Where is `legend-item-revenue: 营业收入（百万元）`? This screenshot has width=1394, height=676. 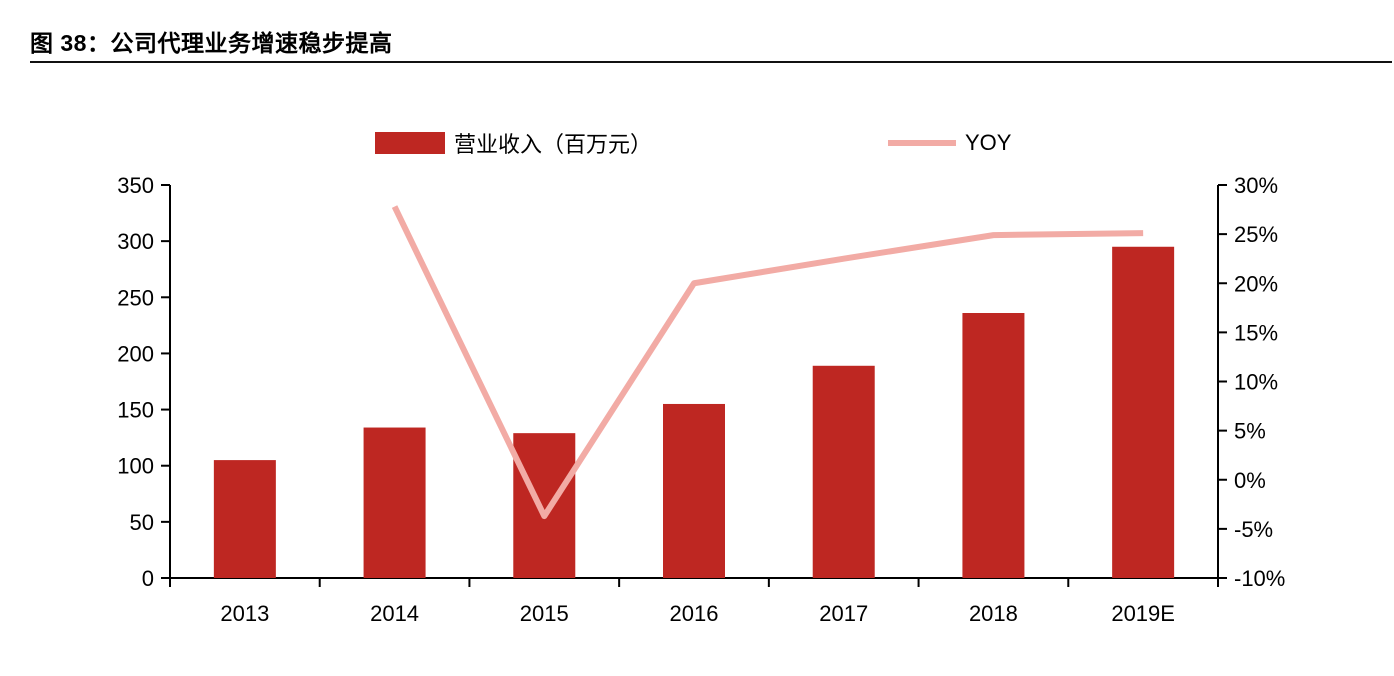 legend-item-revenue: 营业收入（百万元） is located at coordinates (513, 143).